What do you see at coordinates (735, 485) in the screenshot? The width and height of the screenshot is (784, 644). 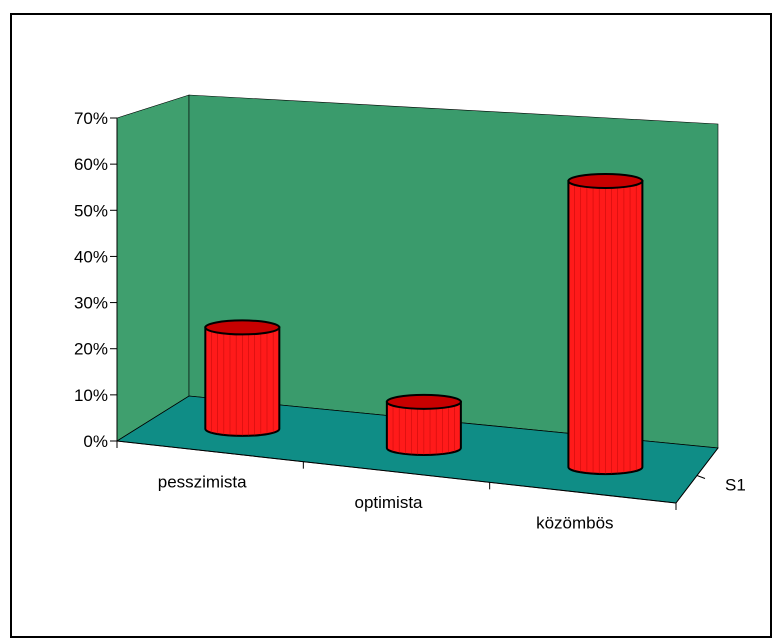 I see `series-label: S1` at bounding box center [735, 485].